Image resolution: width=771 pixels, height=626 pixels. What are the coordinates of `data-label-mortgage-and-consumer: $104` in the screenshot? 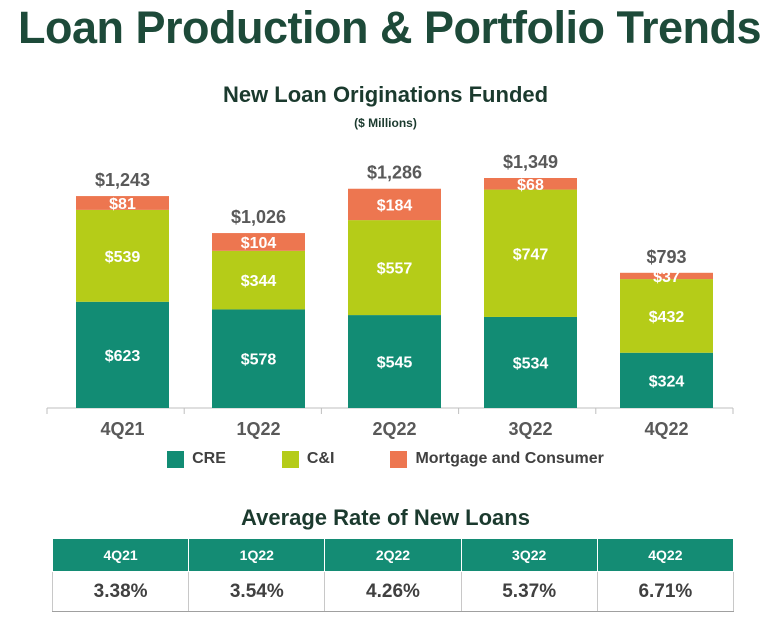 It's located at (259, 243).